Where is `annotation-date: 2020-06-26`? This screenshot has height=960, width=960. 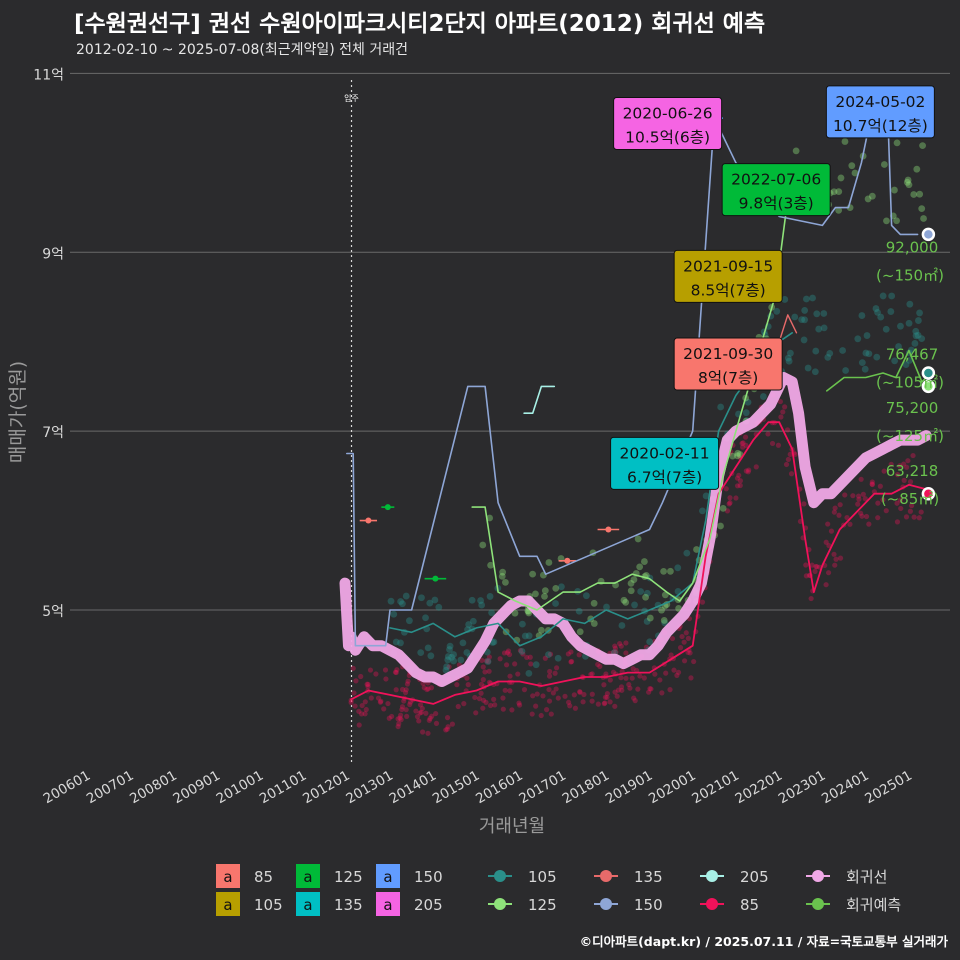 annotation-date: 2020-06-26 is located at coordinates (668, 113).